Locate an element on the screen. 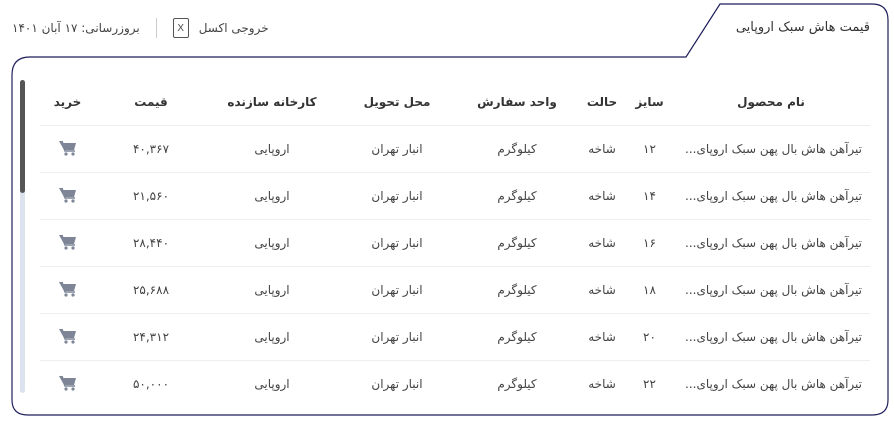 The width and height of the screenshot is (894, 425). col-factory: کارخانه سازنده is located at coordinates (272, 102).